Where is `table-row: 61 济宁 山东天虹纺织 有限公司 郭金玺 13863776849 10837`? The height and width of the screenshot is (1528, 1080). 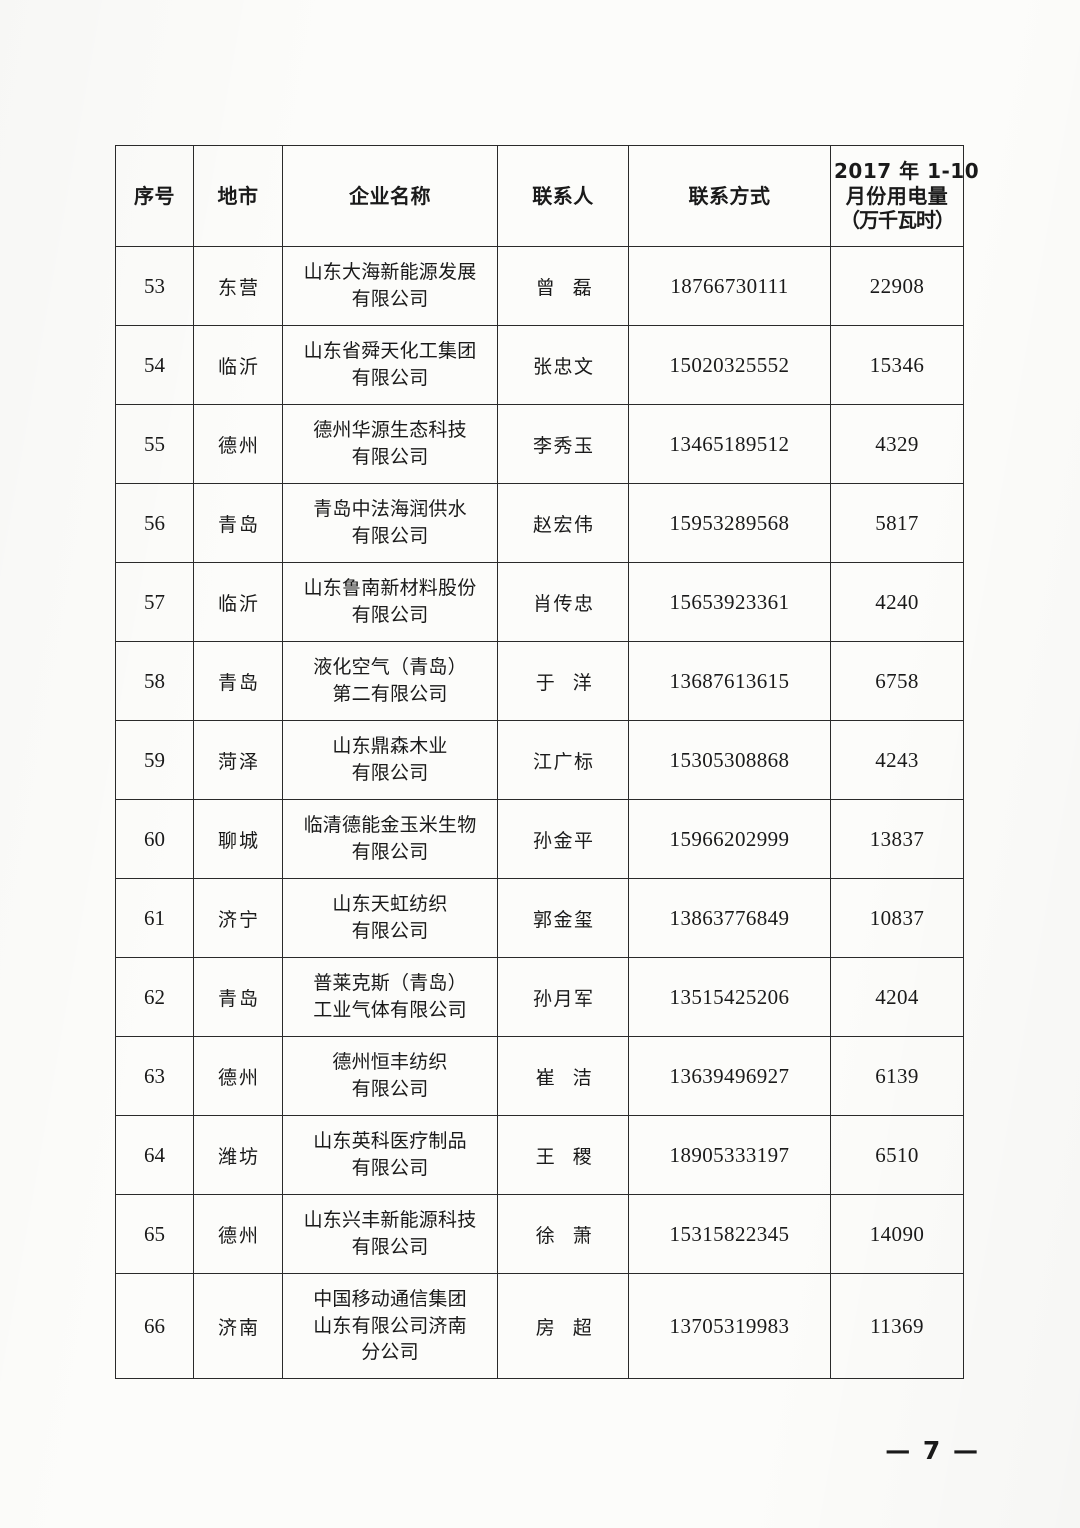
table-row: 61 济宁 山东天虹纺织 有限公司 郭金玺 13863776849 10837 is located at coordinates (539, 918).